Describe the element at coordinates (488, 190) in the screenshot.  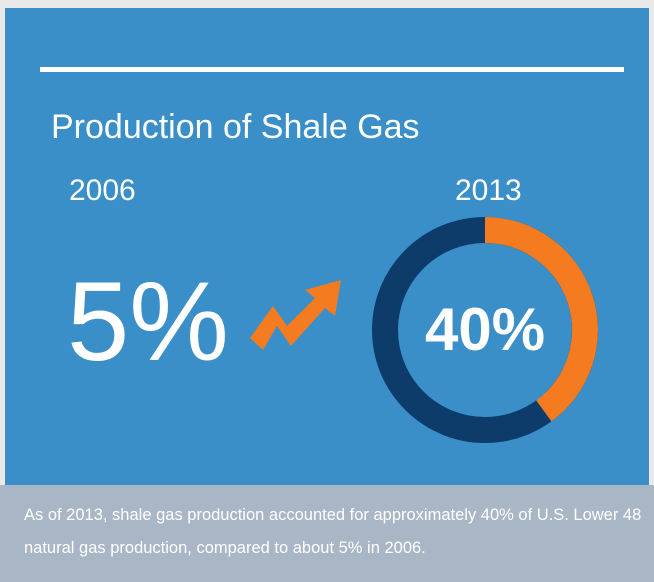
I see `year-label: 2013` at that location.